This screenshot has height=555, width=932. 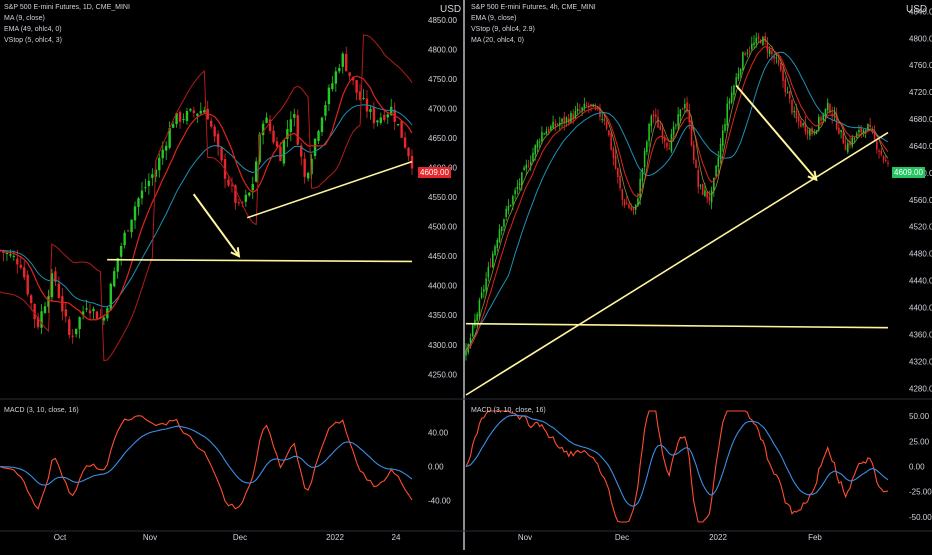 I want to click on left-price-tick: 4550.00, so click(x=442, y=197).